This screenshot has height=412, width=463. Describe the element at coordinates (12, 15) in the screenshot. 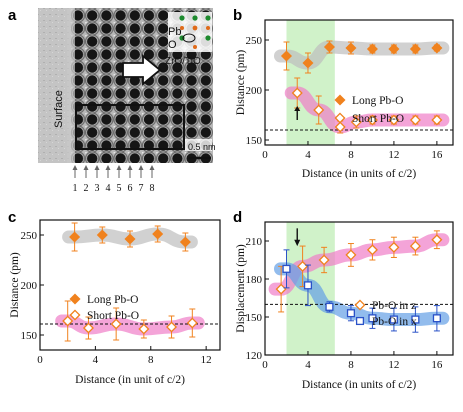

I see `panel-a-label: a` at that location.